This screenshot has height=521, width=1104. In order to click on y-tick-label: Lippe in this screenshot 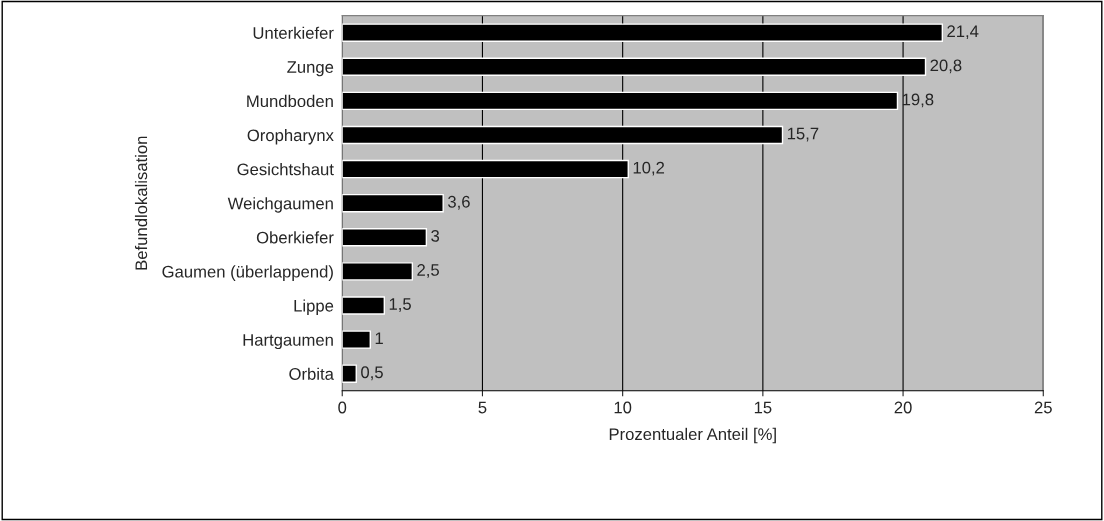, I will do `click(314, 307)`.